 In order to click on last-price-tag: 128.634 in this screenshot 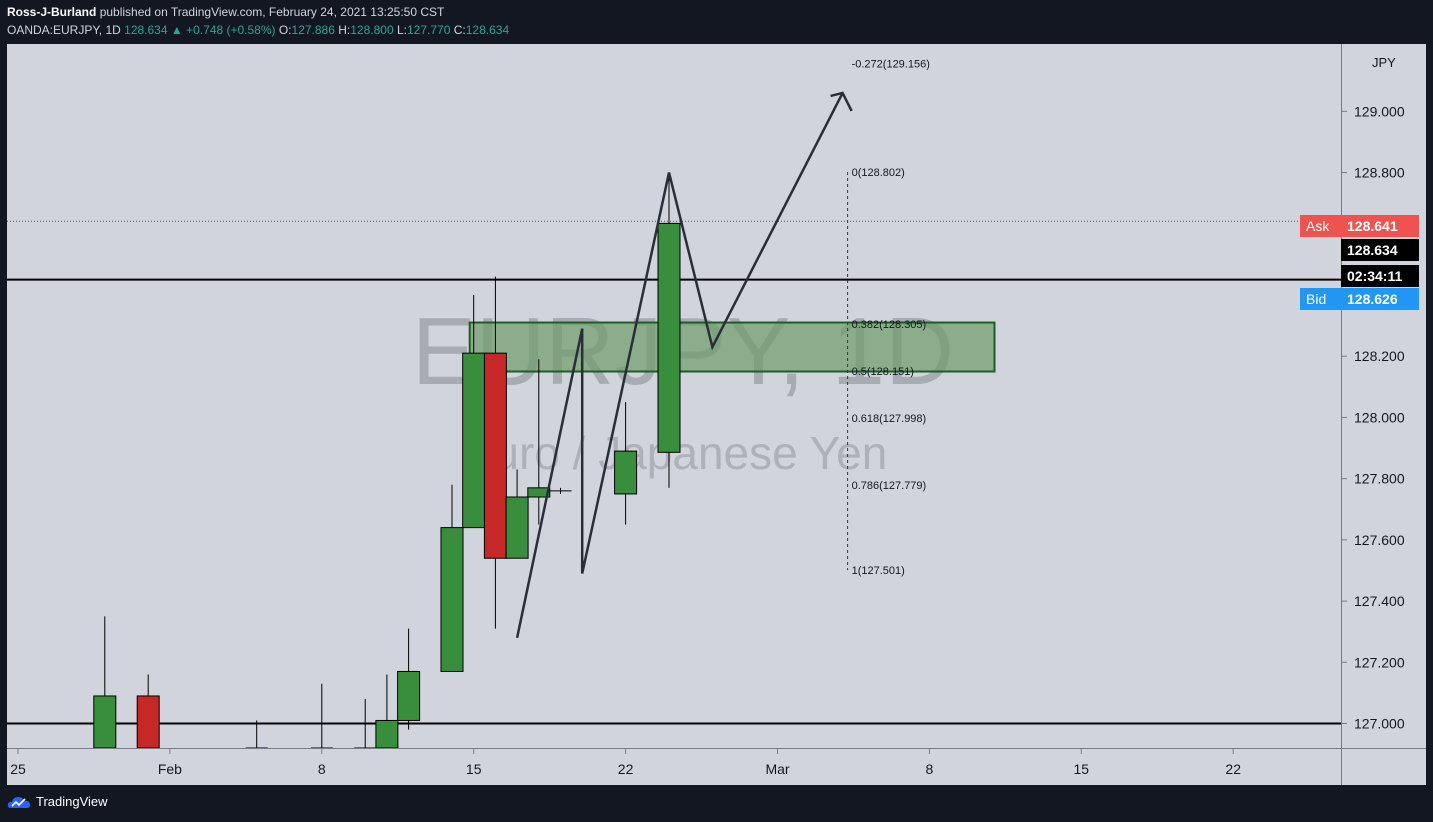, I will do `click(1380, 250)`.